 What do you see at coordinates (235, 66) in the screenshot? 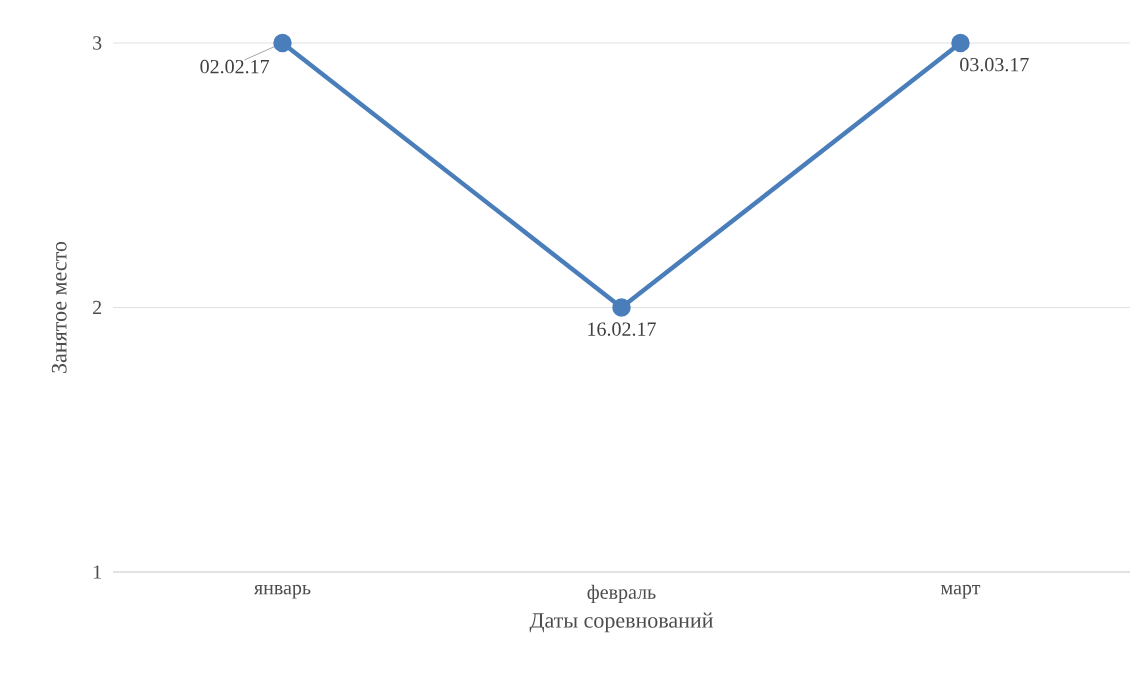
I see `annotation: 02.02.17` at bounding box center [235, 66].